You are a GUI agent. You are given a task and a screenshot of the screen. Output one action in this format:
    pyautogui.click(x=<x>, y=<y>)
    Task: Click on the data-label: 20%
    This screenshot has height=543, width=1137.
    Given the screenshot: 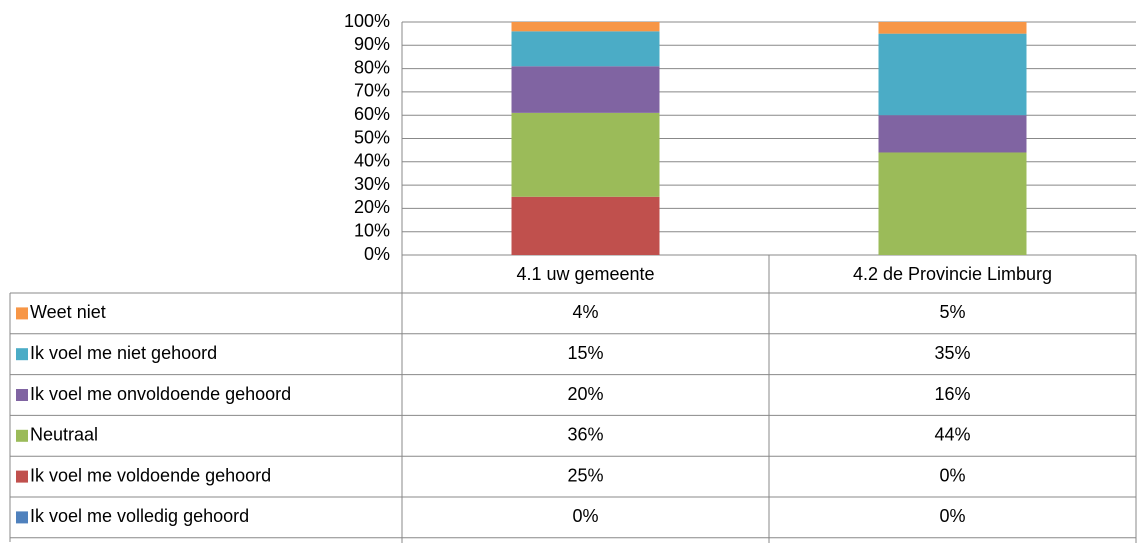 What is the action you would take?
    pyautogui.click(x=585, y=394)
    